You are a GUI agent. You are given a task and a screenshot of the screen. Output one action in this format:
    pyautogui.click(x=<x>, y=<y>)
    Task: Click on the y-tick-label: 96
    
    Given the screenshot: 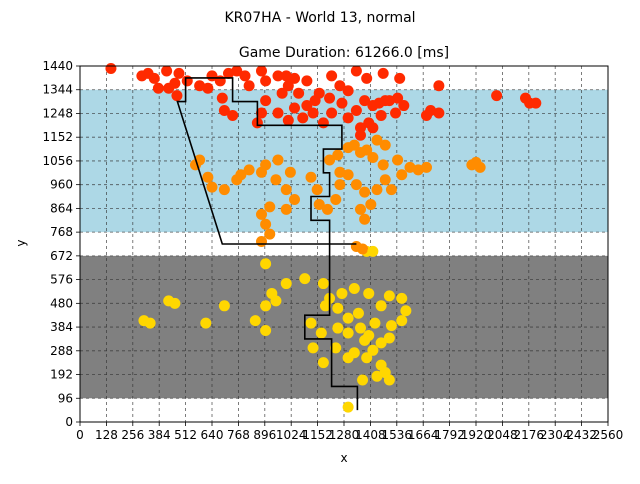 What is the action you would take?
    pyautogui.click(x=65, y=398)
    